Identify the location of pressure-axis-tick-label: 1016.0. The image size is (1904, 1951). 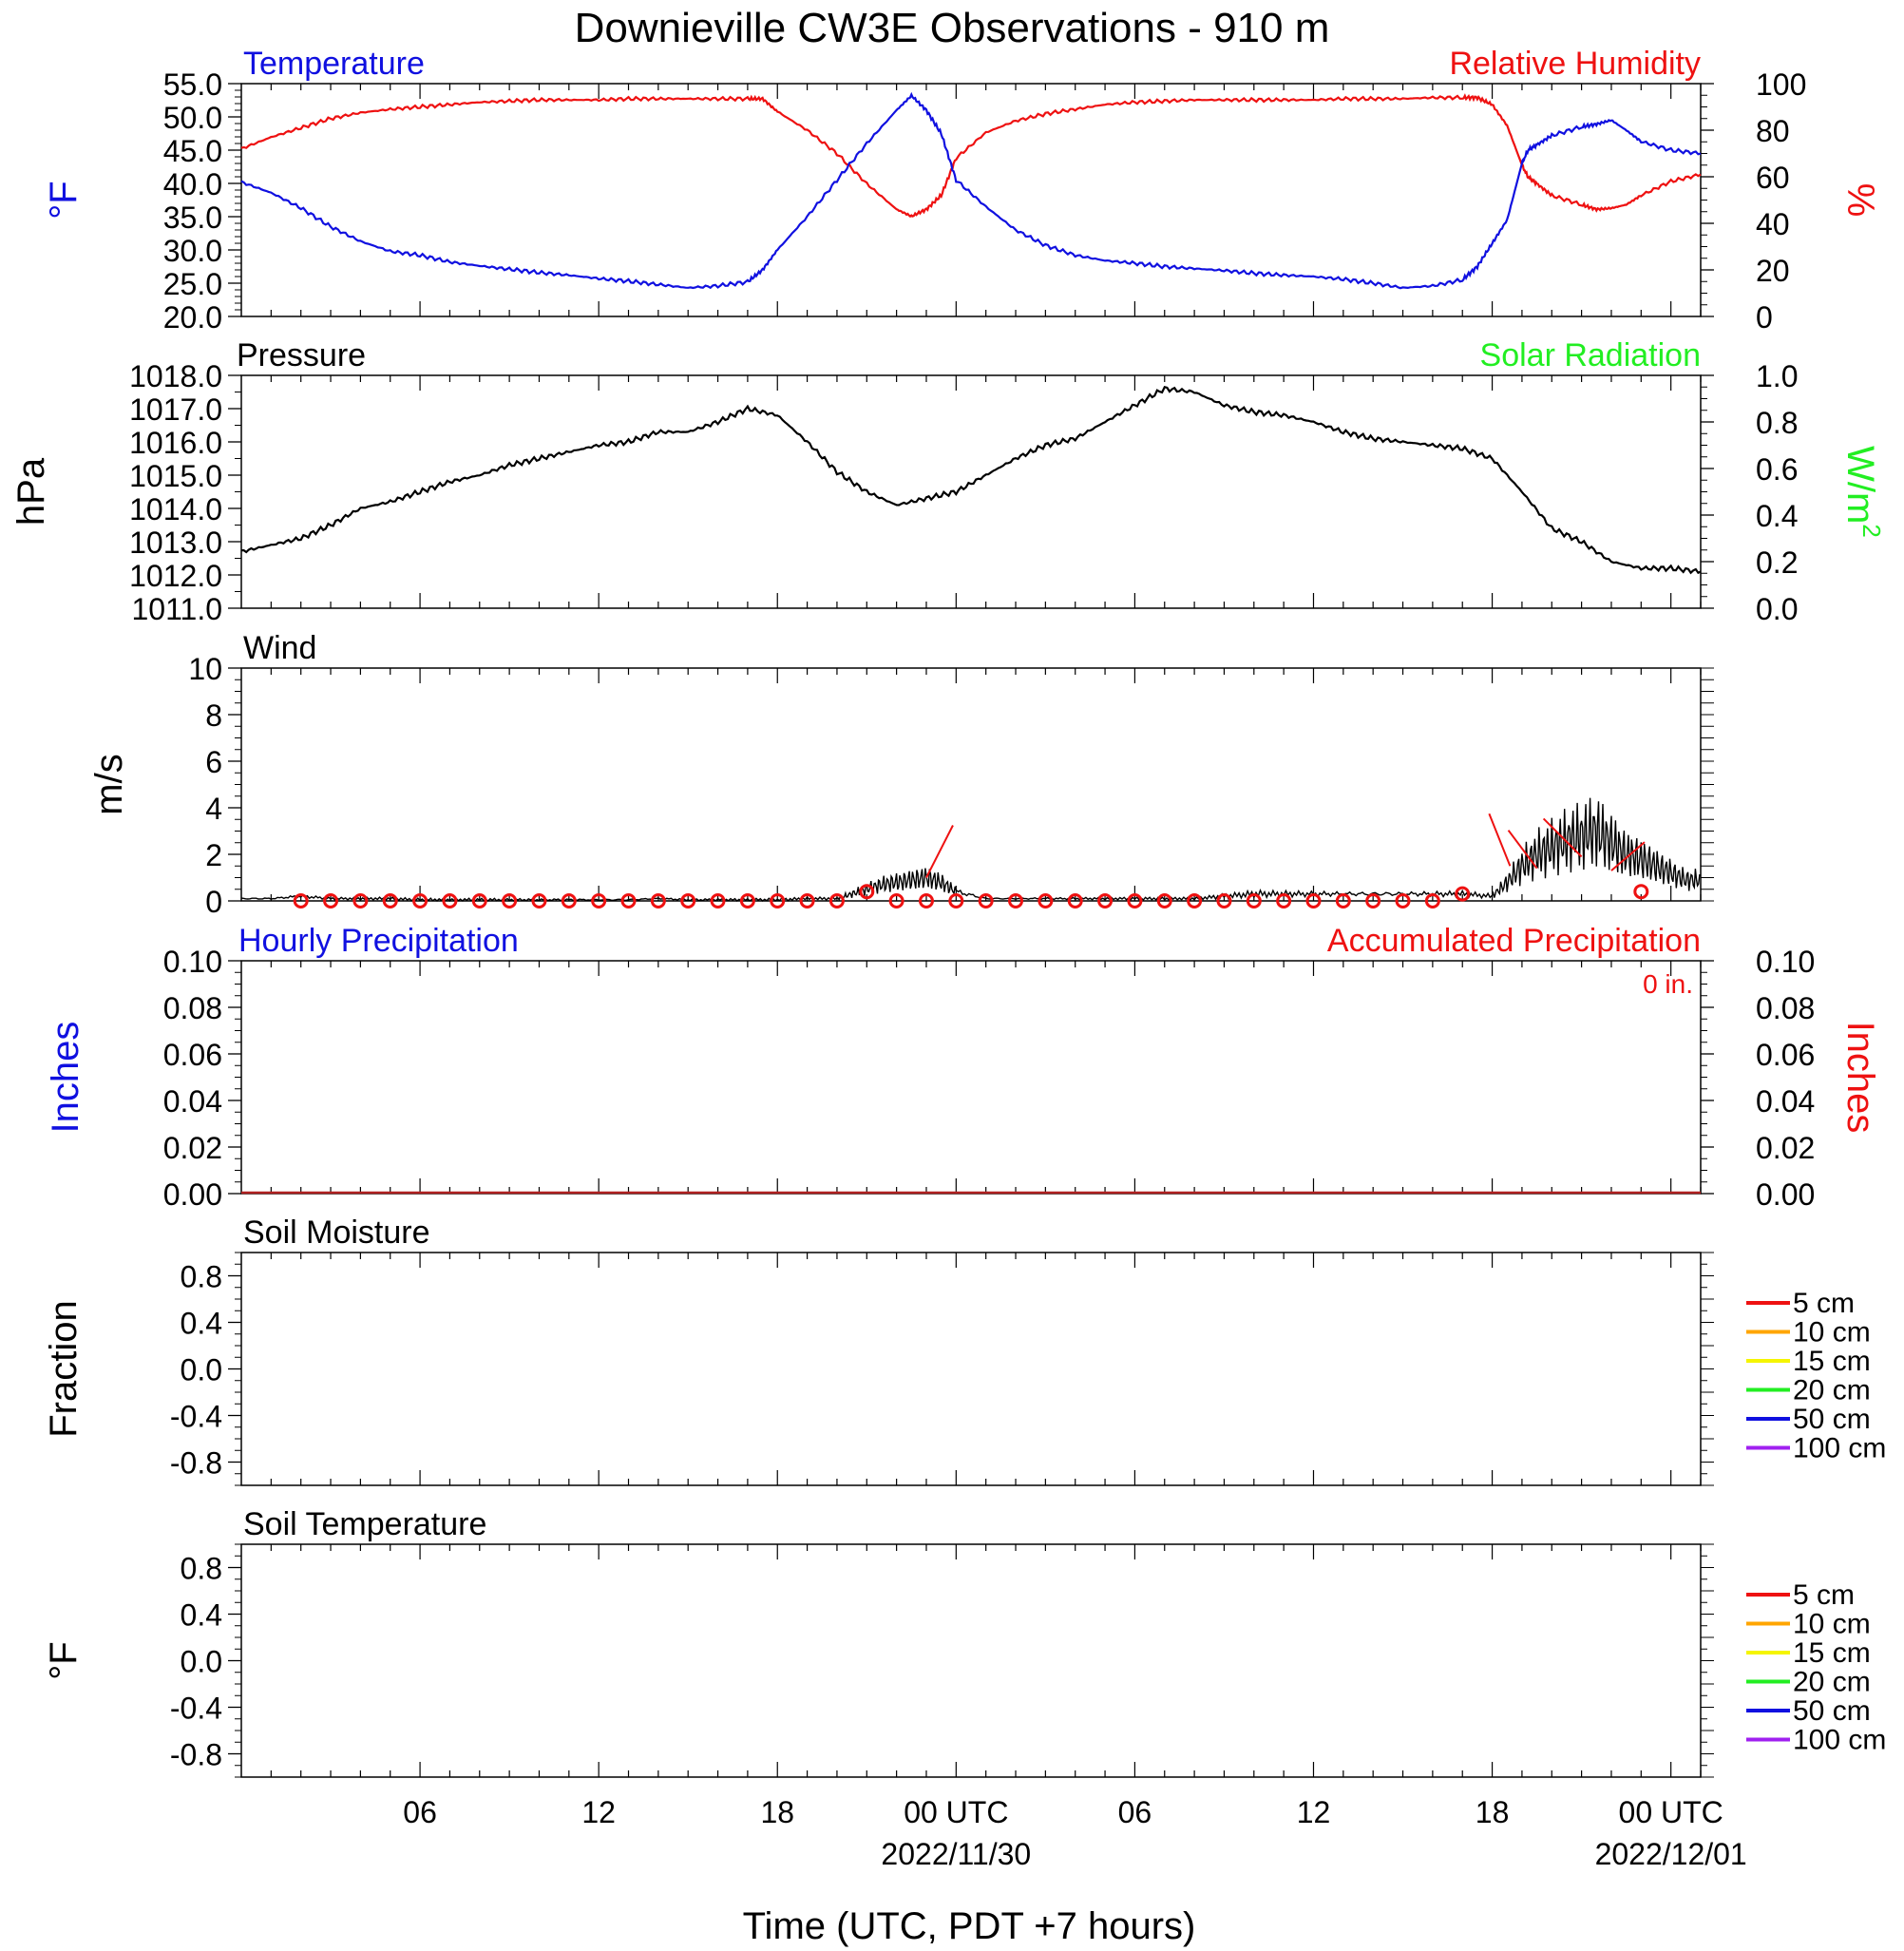
(176, 443).